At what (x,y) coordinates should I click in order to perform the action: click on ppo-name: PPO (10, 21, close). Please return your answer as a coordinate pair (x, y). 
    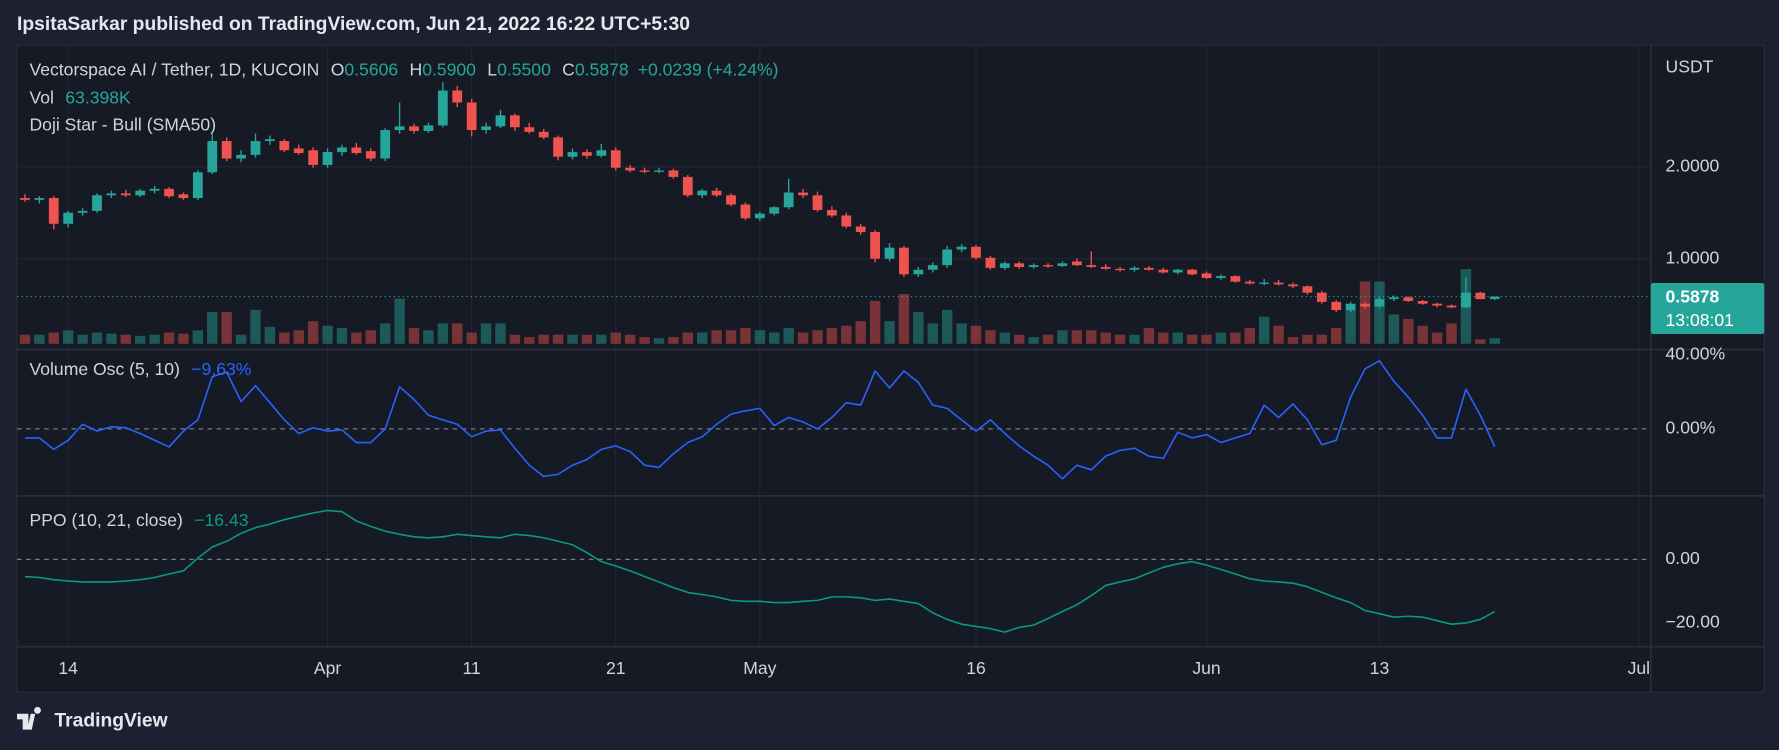
    Looking at the image, I should click on (105, 519).